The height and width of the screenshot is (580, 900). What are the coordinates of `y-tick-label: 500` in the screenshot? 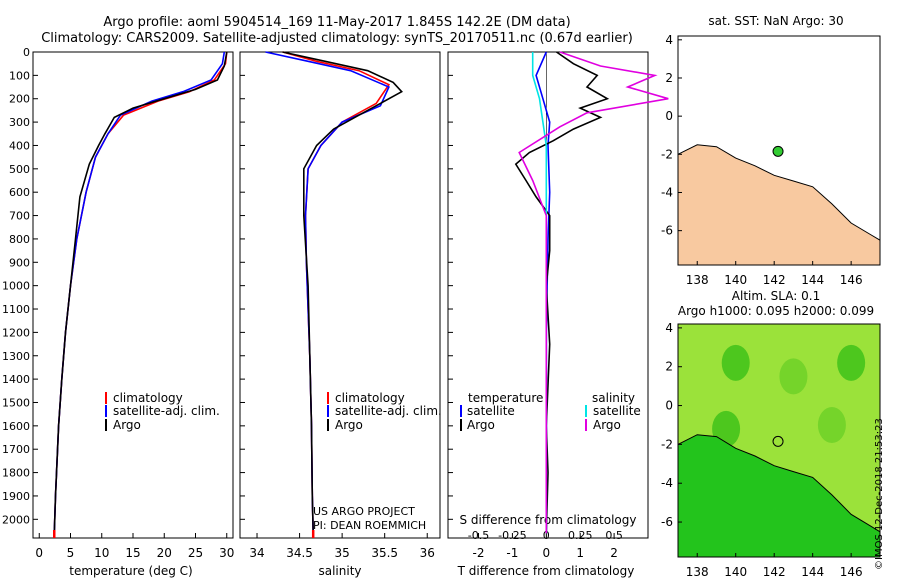 It's located at (19, 169).